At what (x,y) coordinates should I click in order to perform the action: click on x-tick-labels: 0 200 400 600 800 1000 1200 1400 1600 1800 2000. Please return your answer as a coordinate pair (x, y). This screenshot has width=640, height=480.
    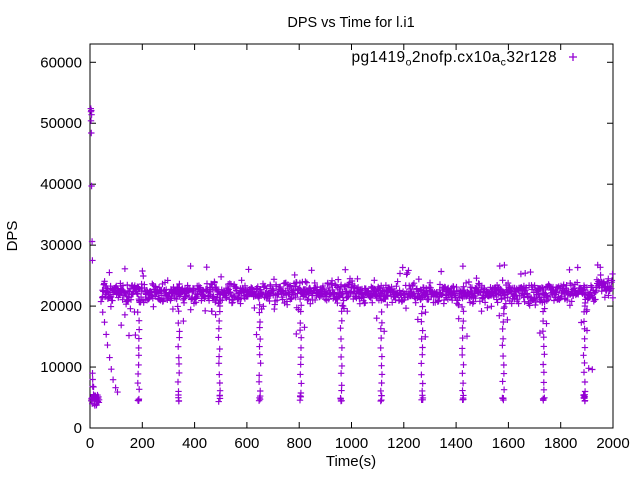
    Looking at the image, I should click on (358, 443).